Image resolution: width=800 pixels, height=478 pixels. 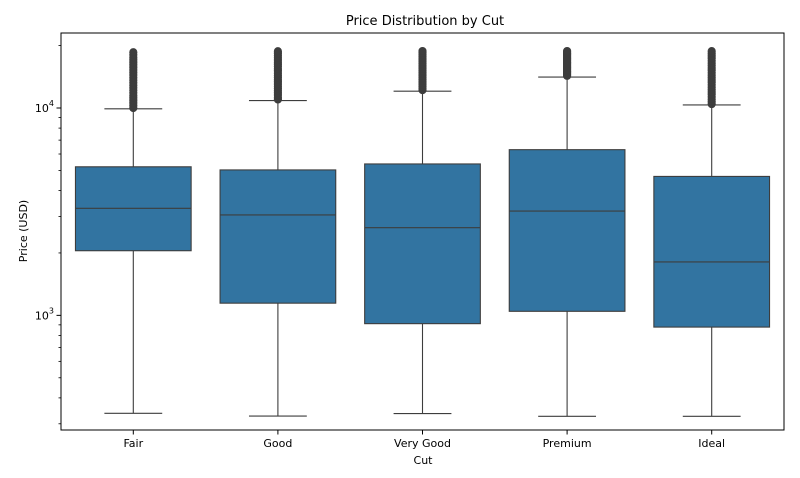 What do you see at coordinates (133, 443) in the screenshot?
I see `x-tick-label: Fair` at bounding box center [133, 443].